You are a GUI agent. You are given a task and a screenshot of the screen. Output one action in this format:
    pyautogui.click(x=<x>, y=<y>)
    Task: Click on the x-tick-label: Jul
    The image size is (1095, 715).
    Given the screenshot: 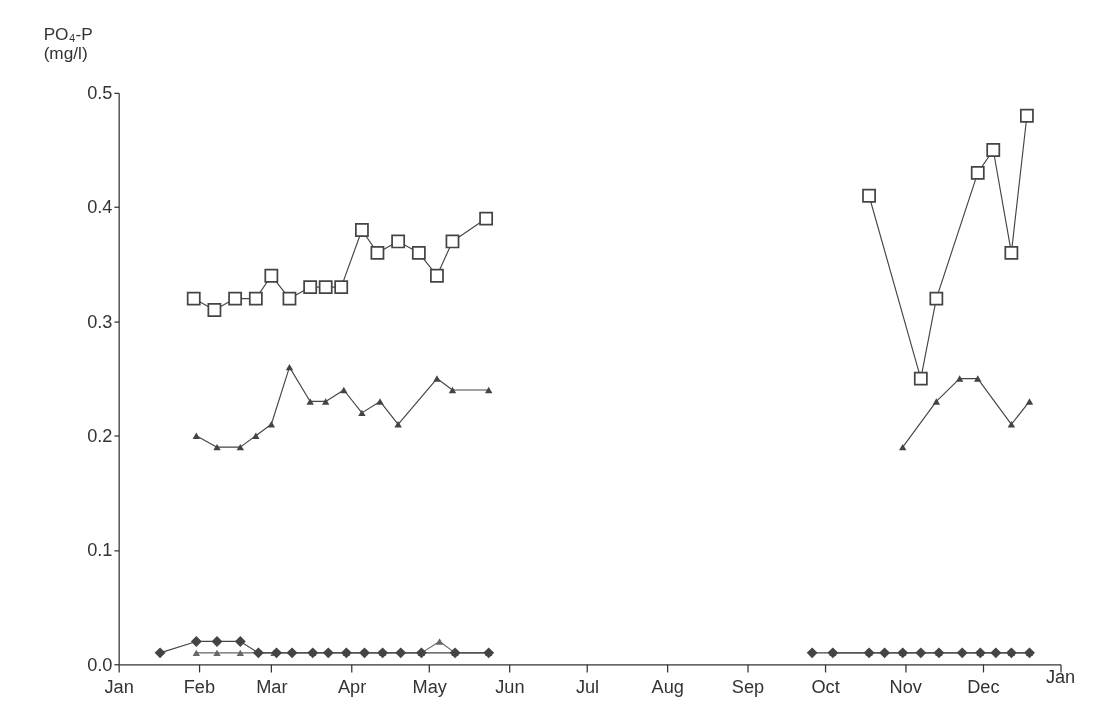 What is the action you would take?
    pyautogui.click(x=587, y=686)
    